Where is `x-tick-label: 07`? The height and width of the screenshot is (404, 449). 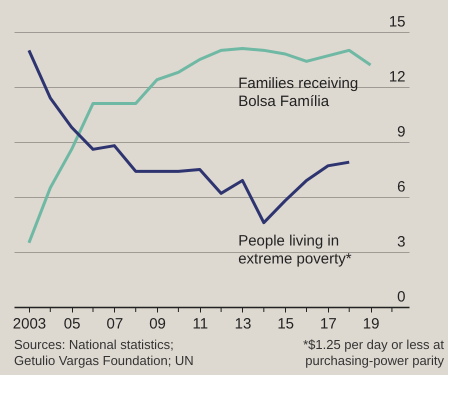
x-tick-label: 07 is located at coordinates (115, 324).